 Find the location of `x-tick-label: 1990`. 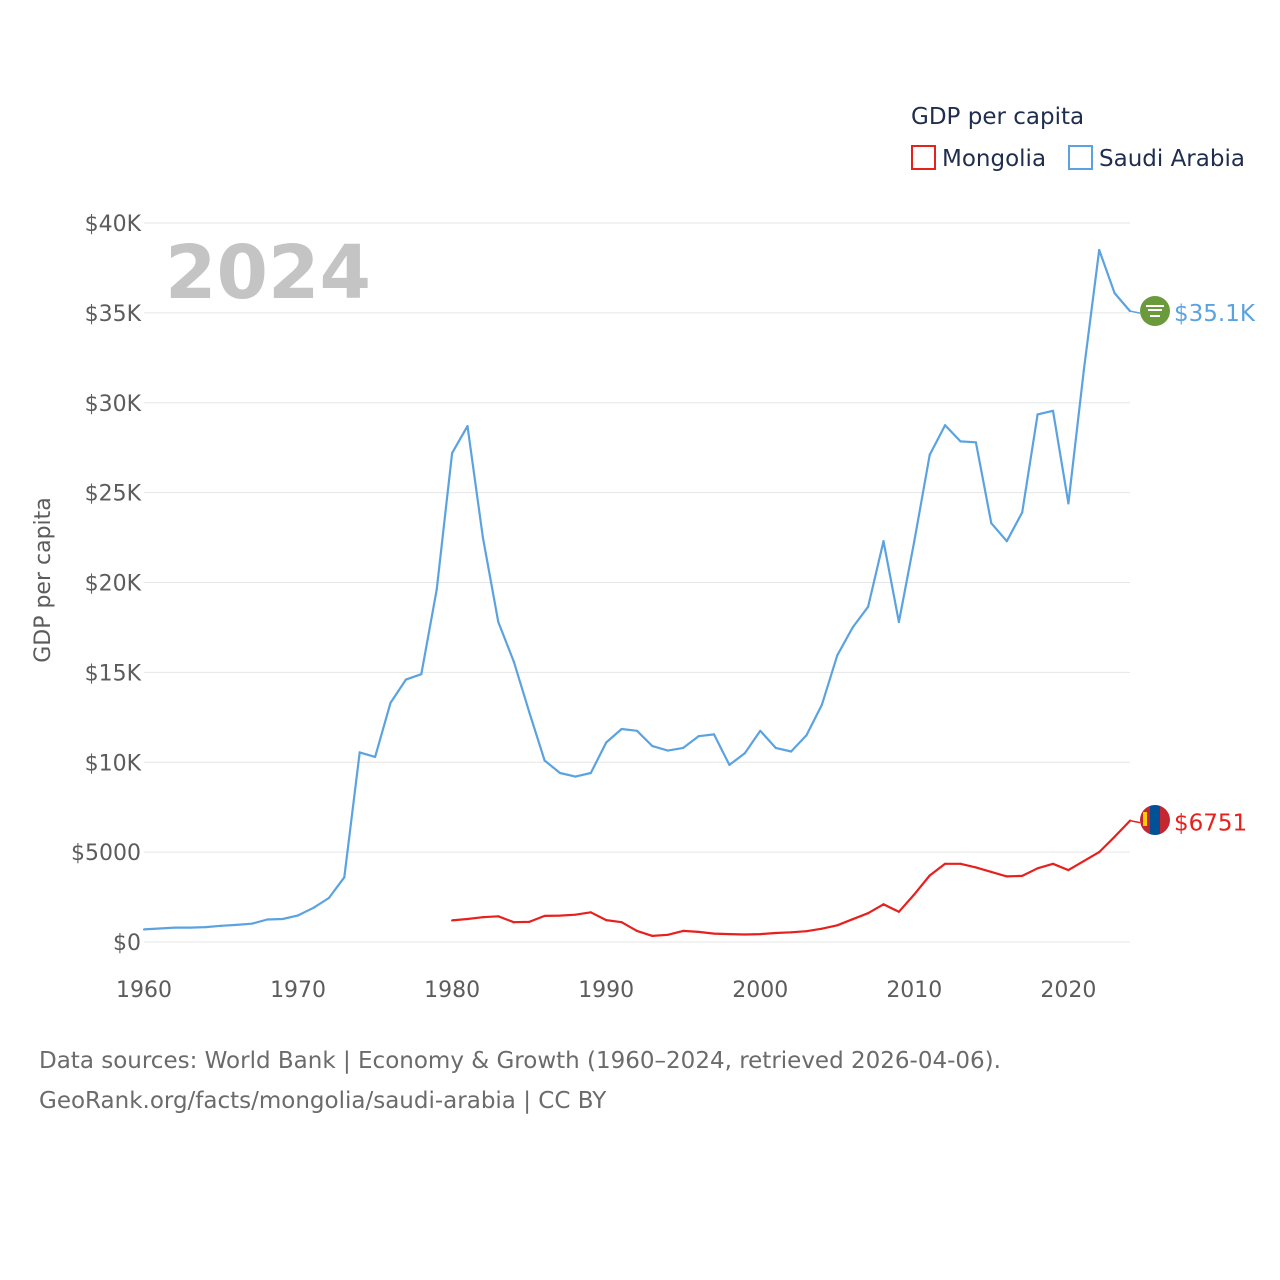

x-tick-label: 1990 is located at coordinates (606, 990).